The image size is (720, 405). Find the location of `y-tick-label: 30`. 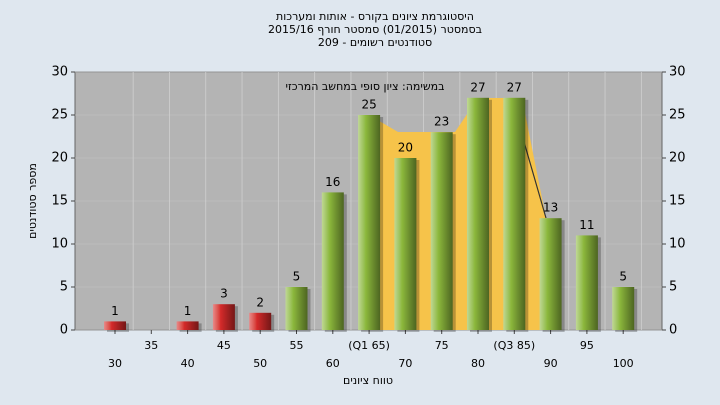

y-tick-label: 30 is located at coordinates (59, 72).